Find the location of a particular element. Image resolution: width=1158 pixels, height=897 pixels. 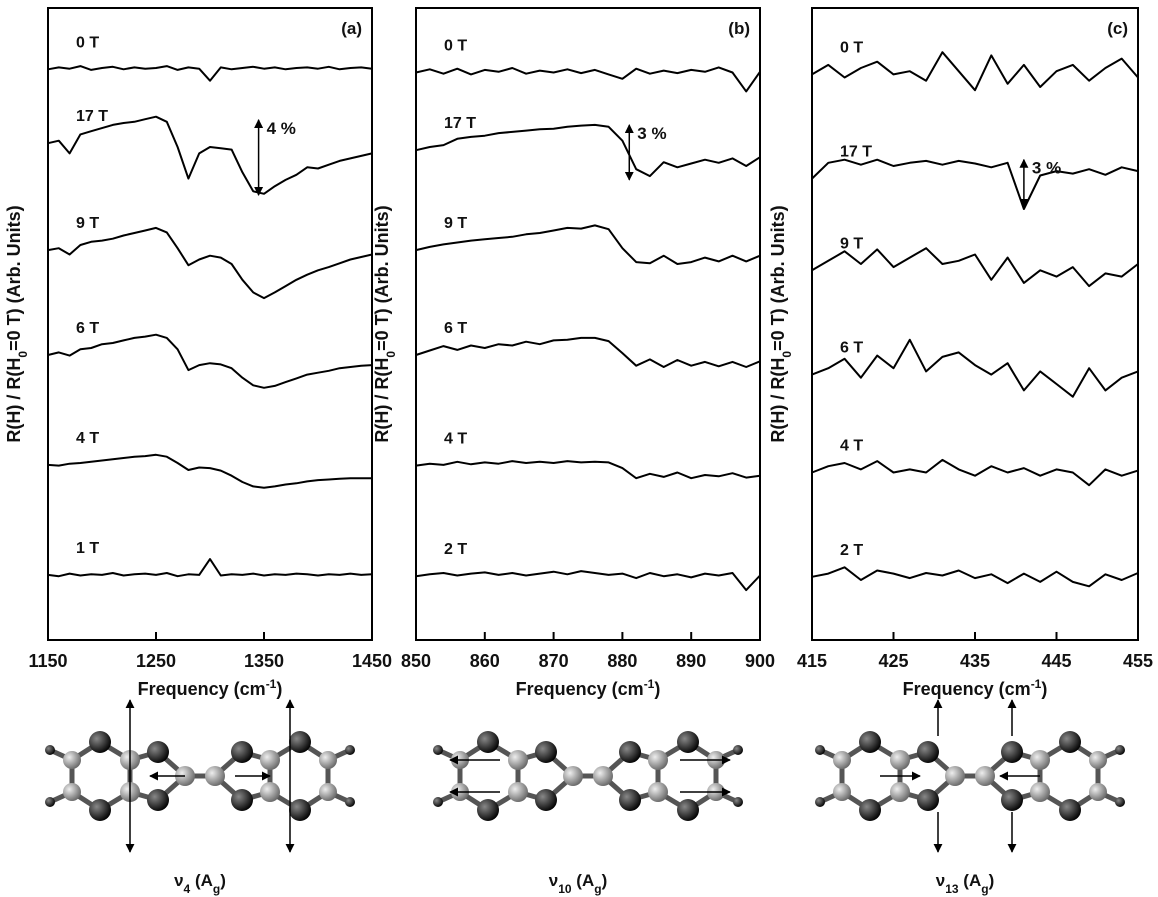

panel-label: (b) is located at coordinates (739, 28).